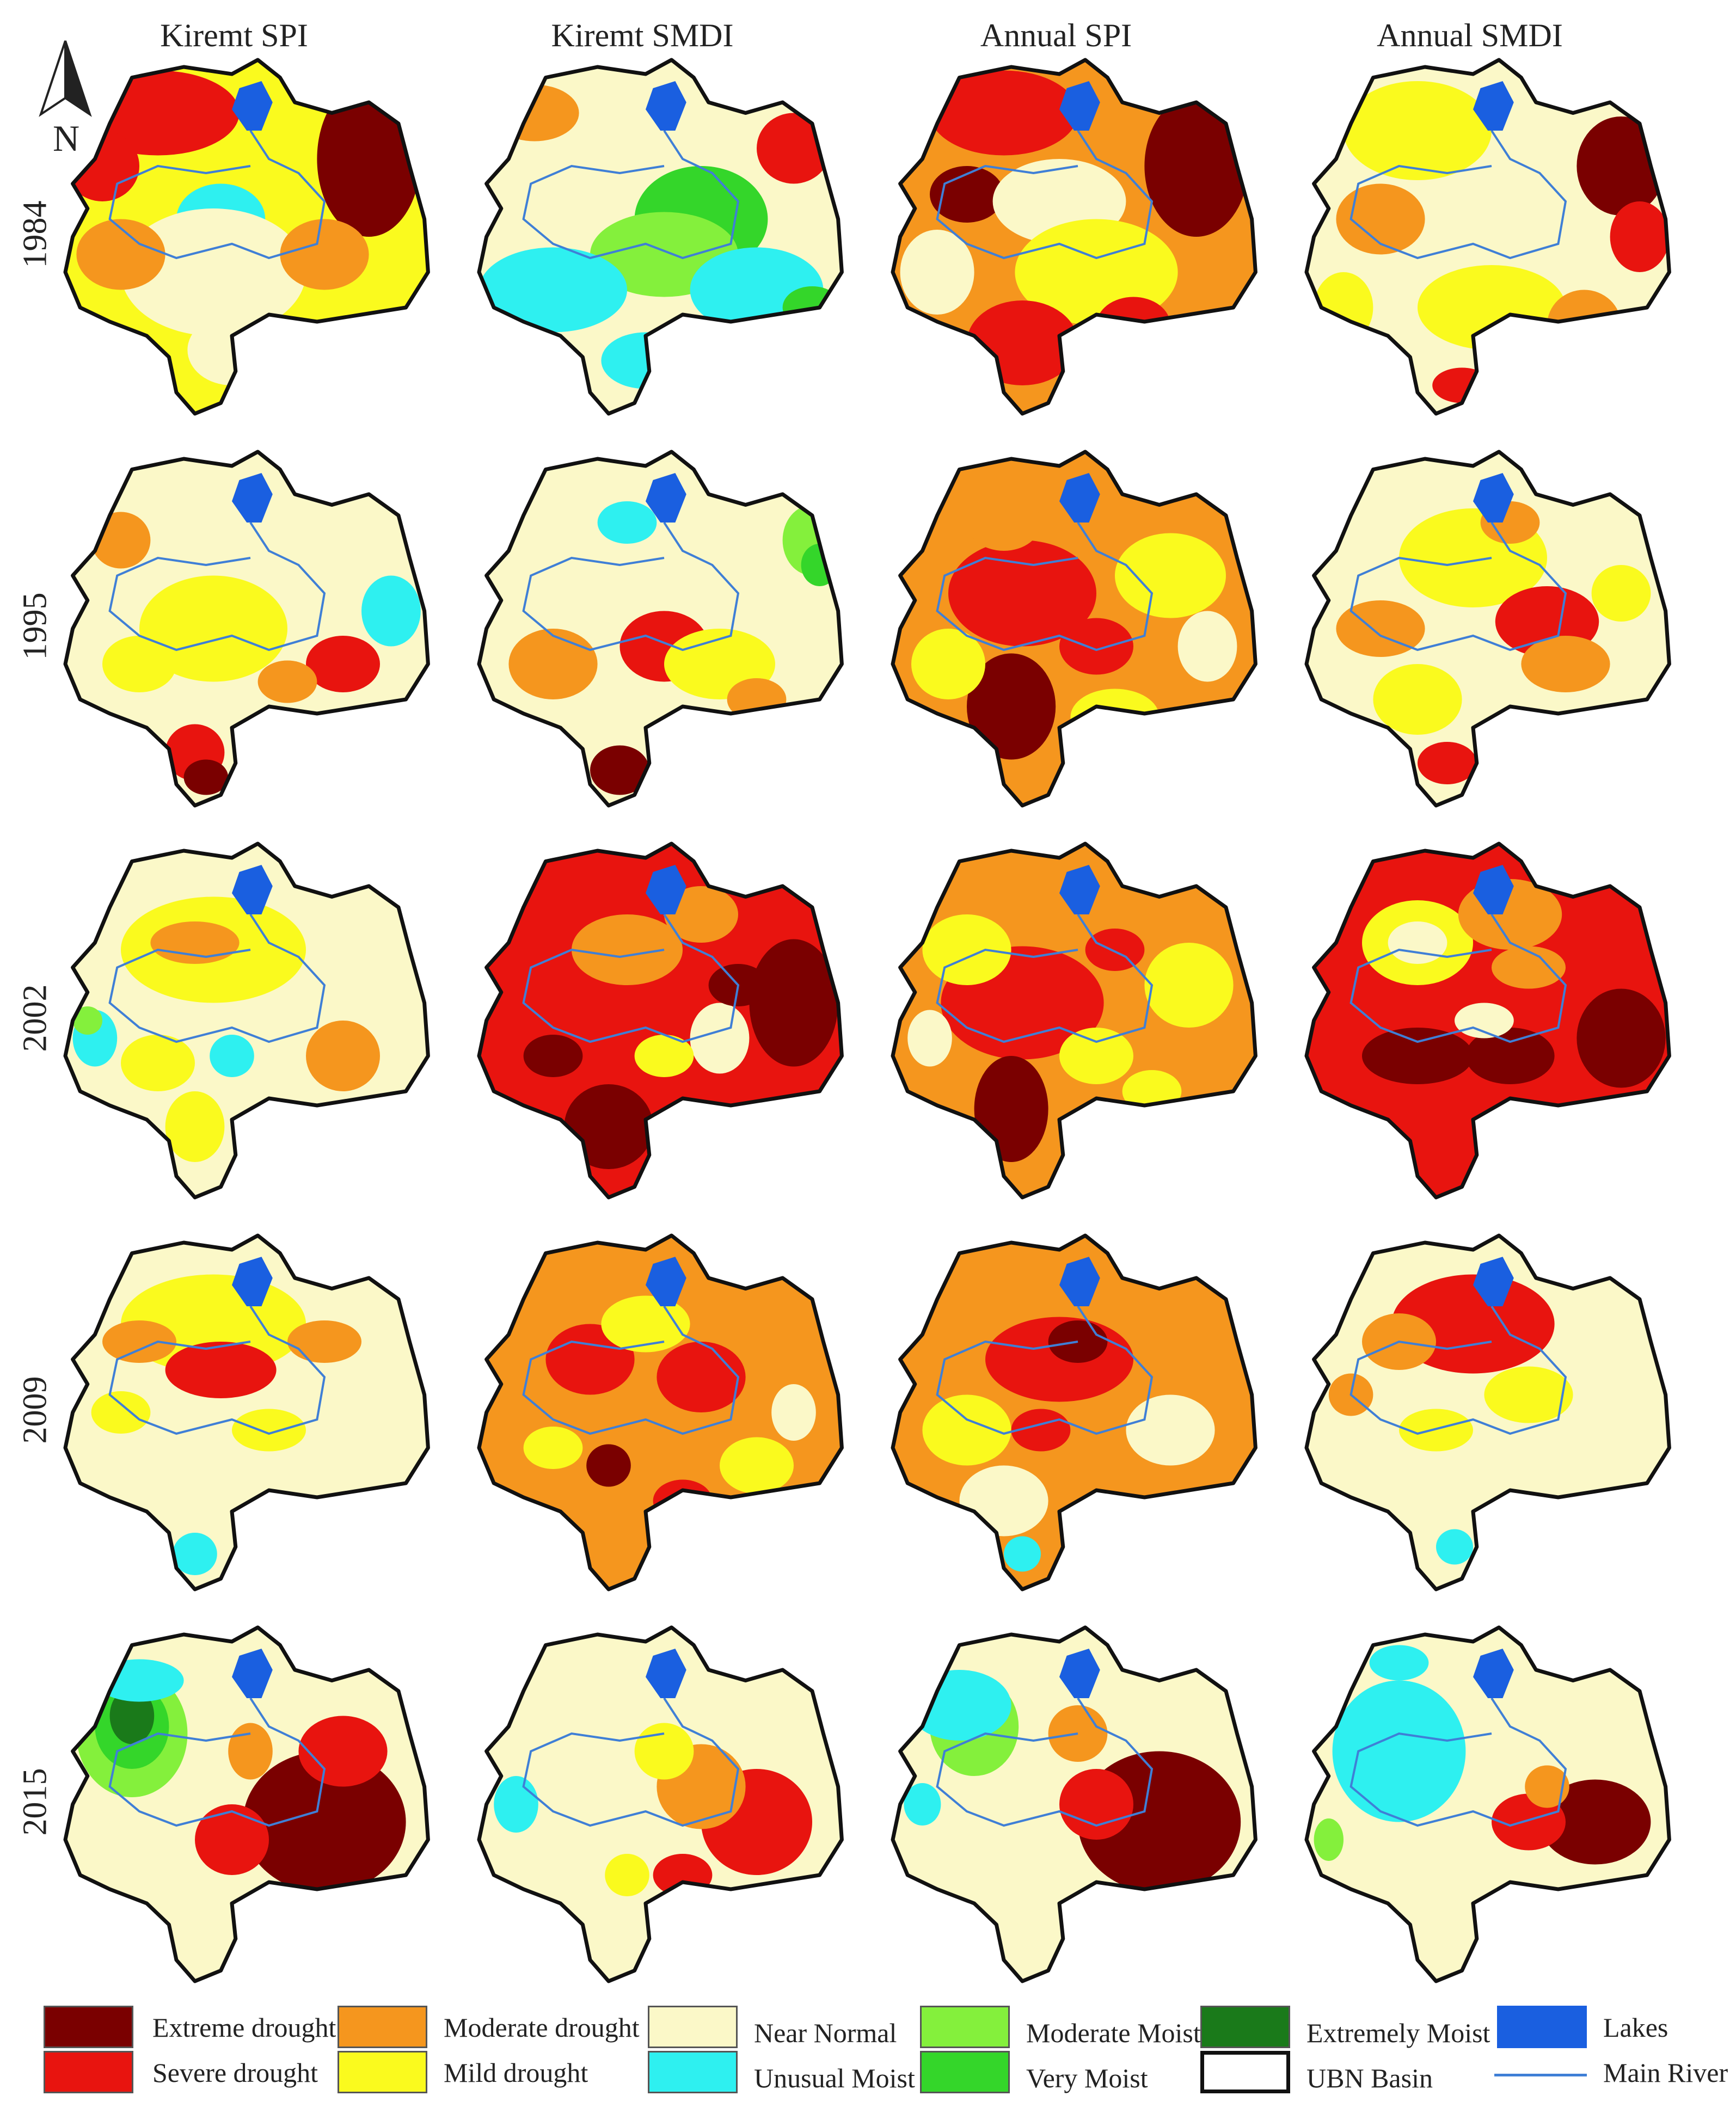 The height and width of the screenshot is (2114, 1736). I want to click on row-label-2002: 2002, so click(35, 1018).